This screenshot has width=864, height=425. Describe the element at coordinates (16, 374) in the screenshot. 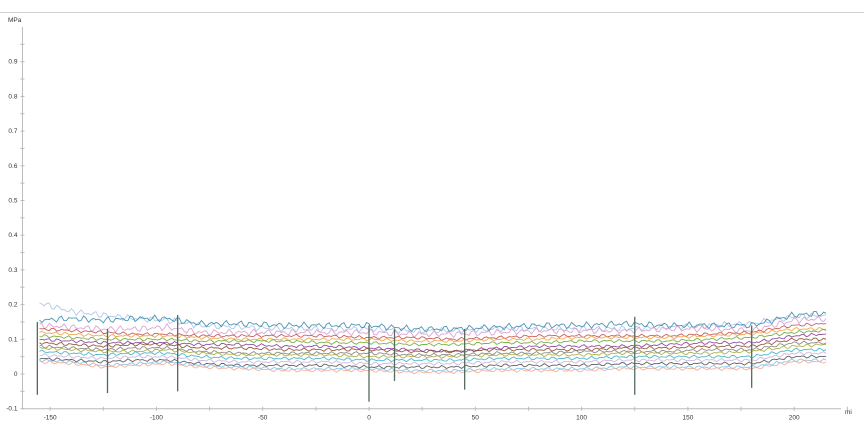

I see `y-tick-label: 0` at that location.